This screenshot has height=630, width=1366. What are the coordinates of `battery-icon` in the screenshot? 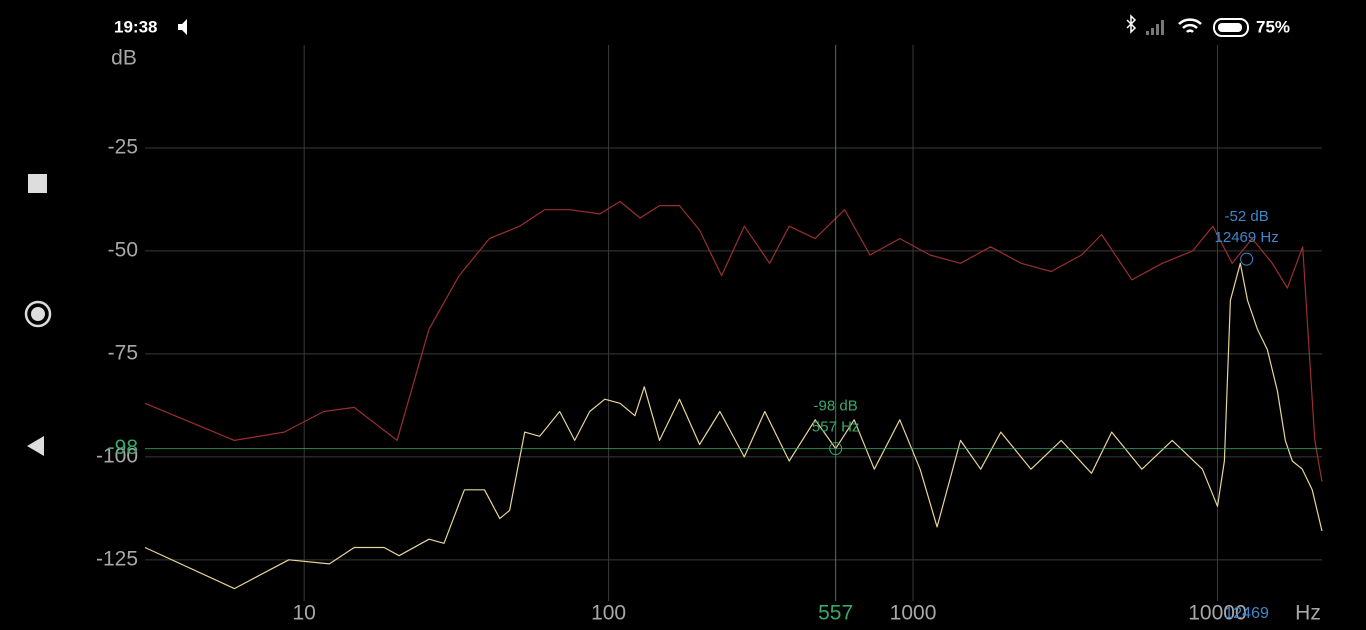 It's located at (1231, 27).